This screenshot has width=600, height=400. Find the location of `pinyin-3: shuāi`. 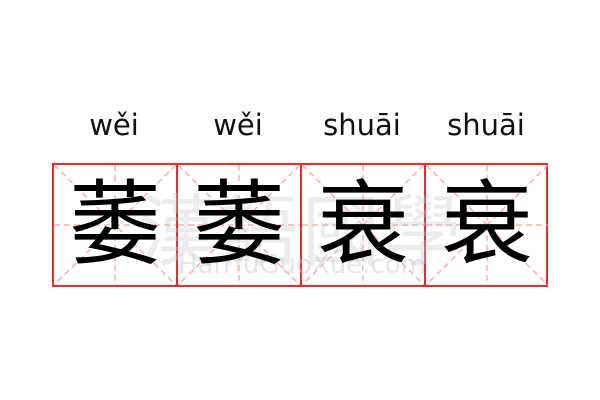

pinyin-3: shuāi is located at coordinates (362, 125).